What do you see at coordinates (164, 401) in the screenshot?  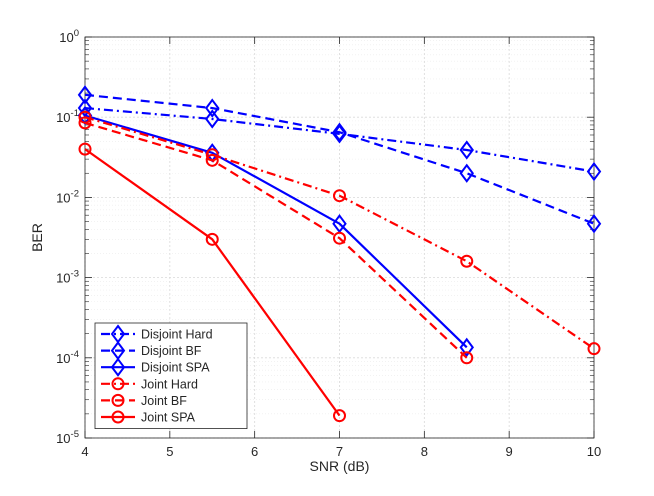 I see `legend-label: Joint BF` at bounding box center [164, 401].